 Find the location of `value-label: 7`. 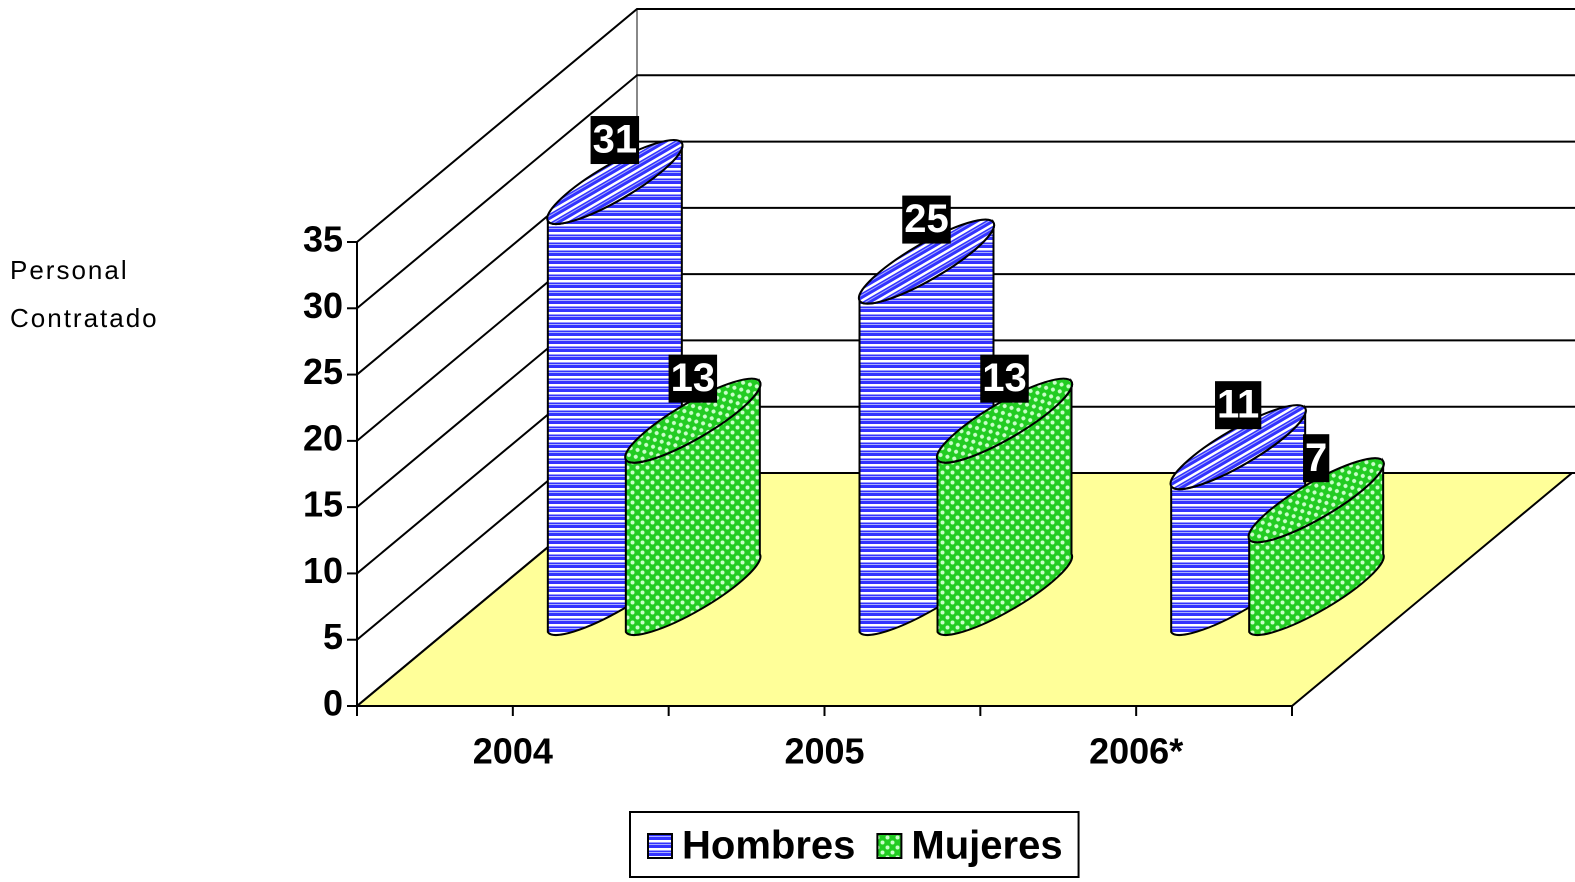

value-label: 7 is located at coordinates (1316, 458).